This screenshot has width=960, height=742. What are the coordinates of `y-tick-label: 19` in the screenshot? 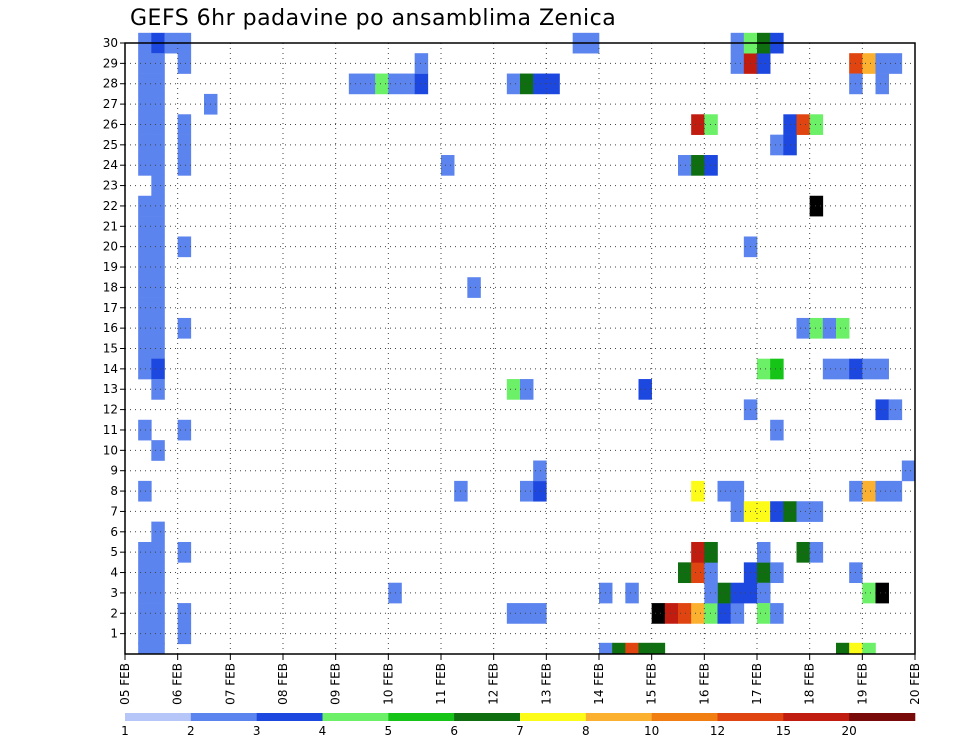 It's located at (110, 267).